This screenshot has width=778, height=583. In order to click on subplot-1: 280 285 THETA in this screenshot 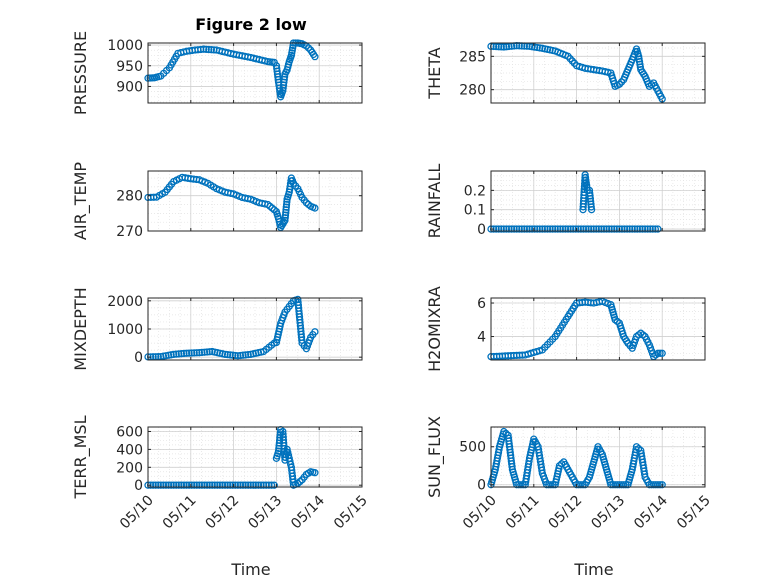, I will do `click(565, 73)`.